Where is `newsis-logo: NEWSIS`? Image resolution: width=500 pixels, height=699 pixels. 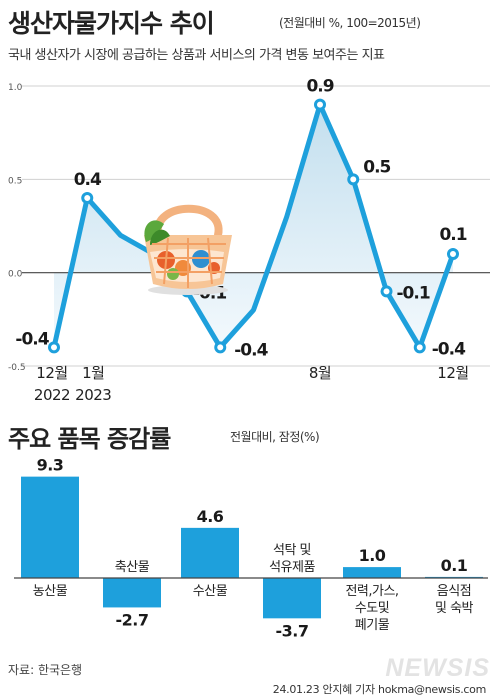
newsis-logo: NEWSIS is located at coordinates (437, 668).